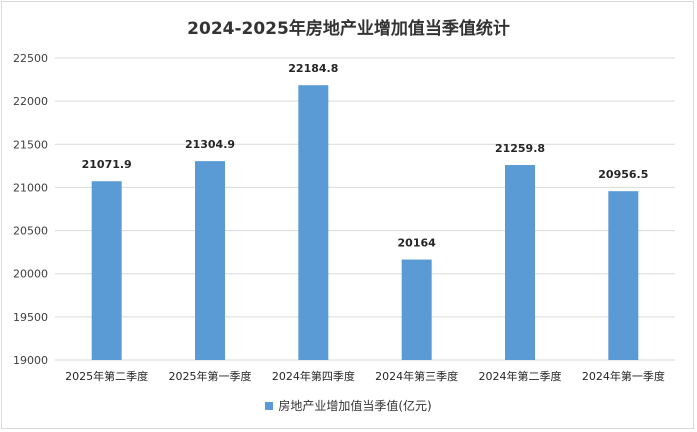  Describe the element at coordinates (210, 376) in the screenshot. I see `x-tick-label: 2025年第一季度` at that location.